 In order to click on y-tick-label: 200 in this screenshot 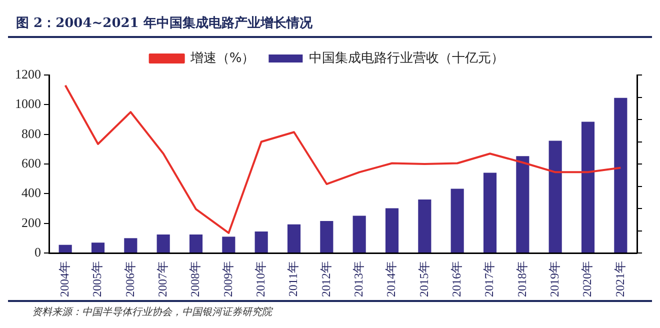, I will do `click(31, 222)`.